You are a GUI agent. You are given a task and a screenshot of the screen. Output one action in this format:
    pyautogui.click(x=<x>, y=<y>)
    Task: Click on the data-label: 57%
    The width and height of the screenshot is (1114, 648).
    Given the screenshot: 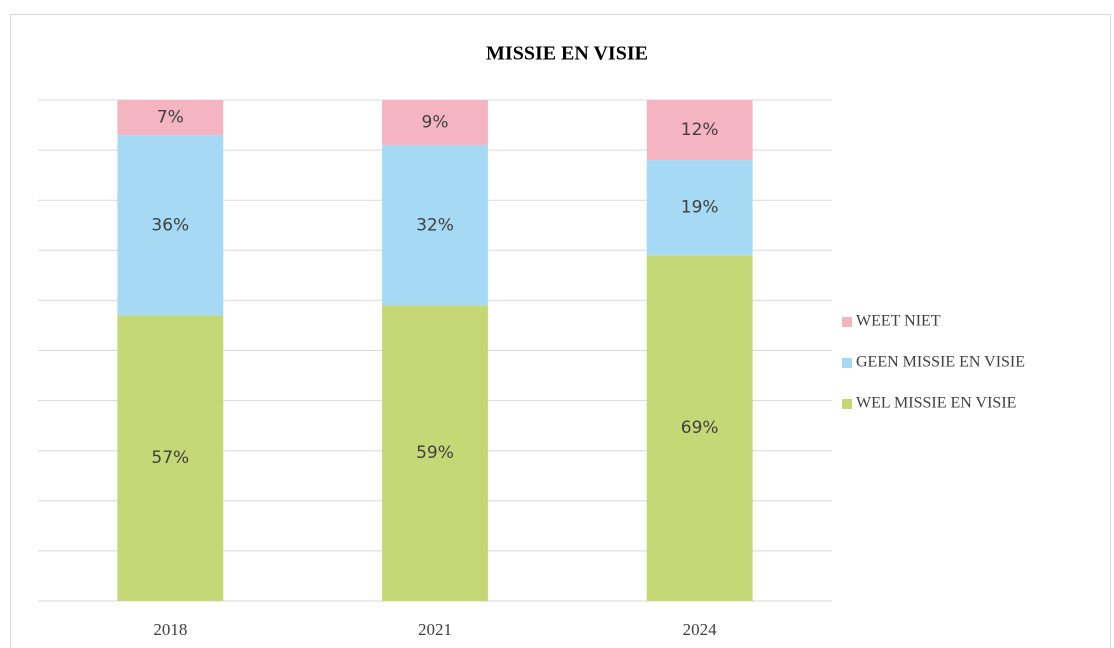 What is the action you would take?
    pyautogui.click(x=170, y=458)
    